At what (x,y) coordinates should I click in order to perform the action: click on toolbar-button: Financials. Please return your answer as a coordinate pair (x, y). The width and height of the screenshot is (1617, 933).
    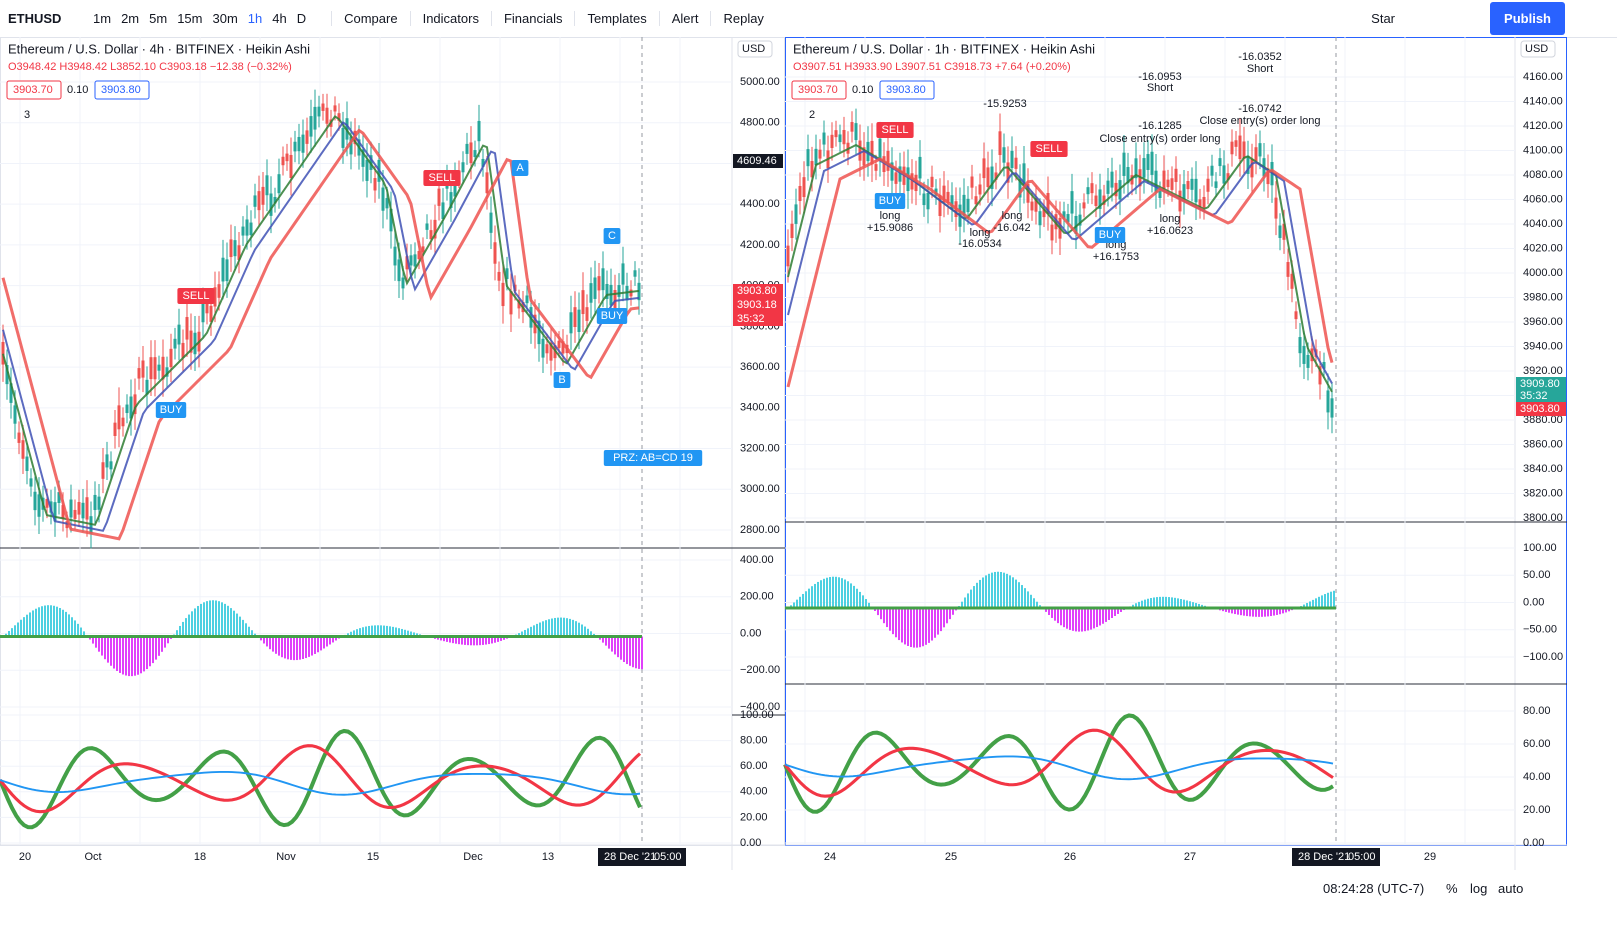
    Looking at the image, I should click on (532, 18).